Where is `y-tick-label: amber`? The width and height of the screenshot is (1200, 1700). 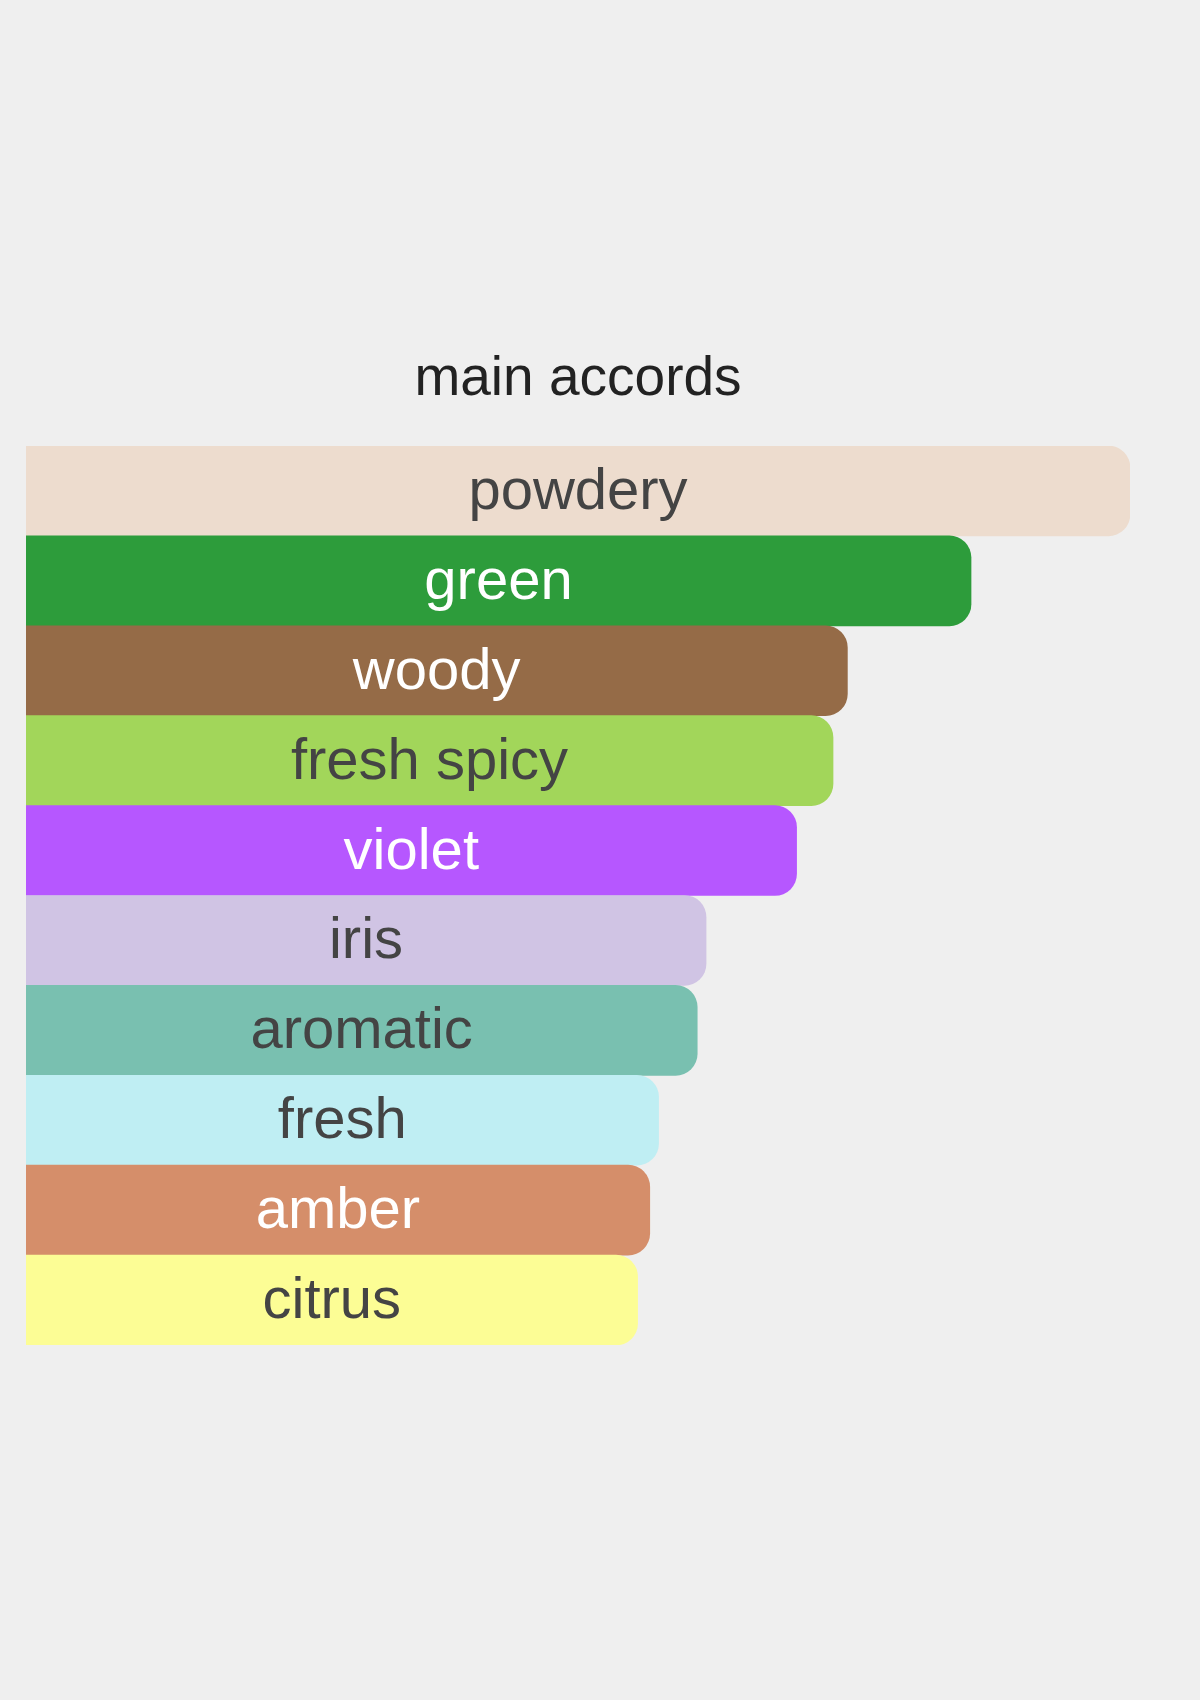 y-tick-label: amber is located at coordinates (338, 1208).